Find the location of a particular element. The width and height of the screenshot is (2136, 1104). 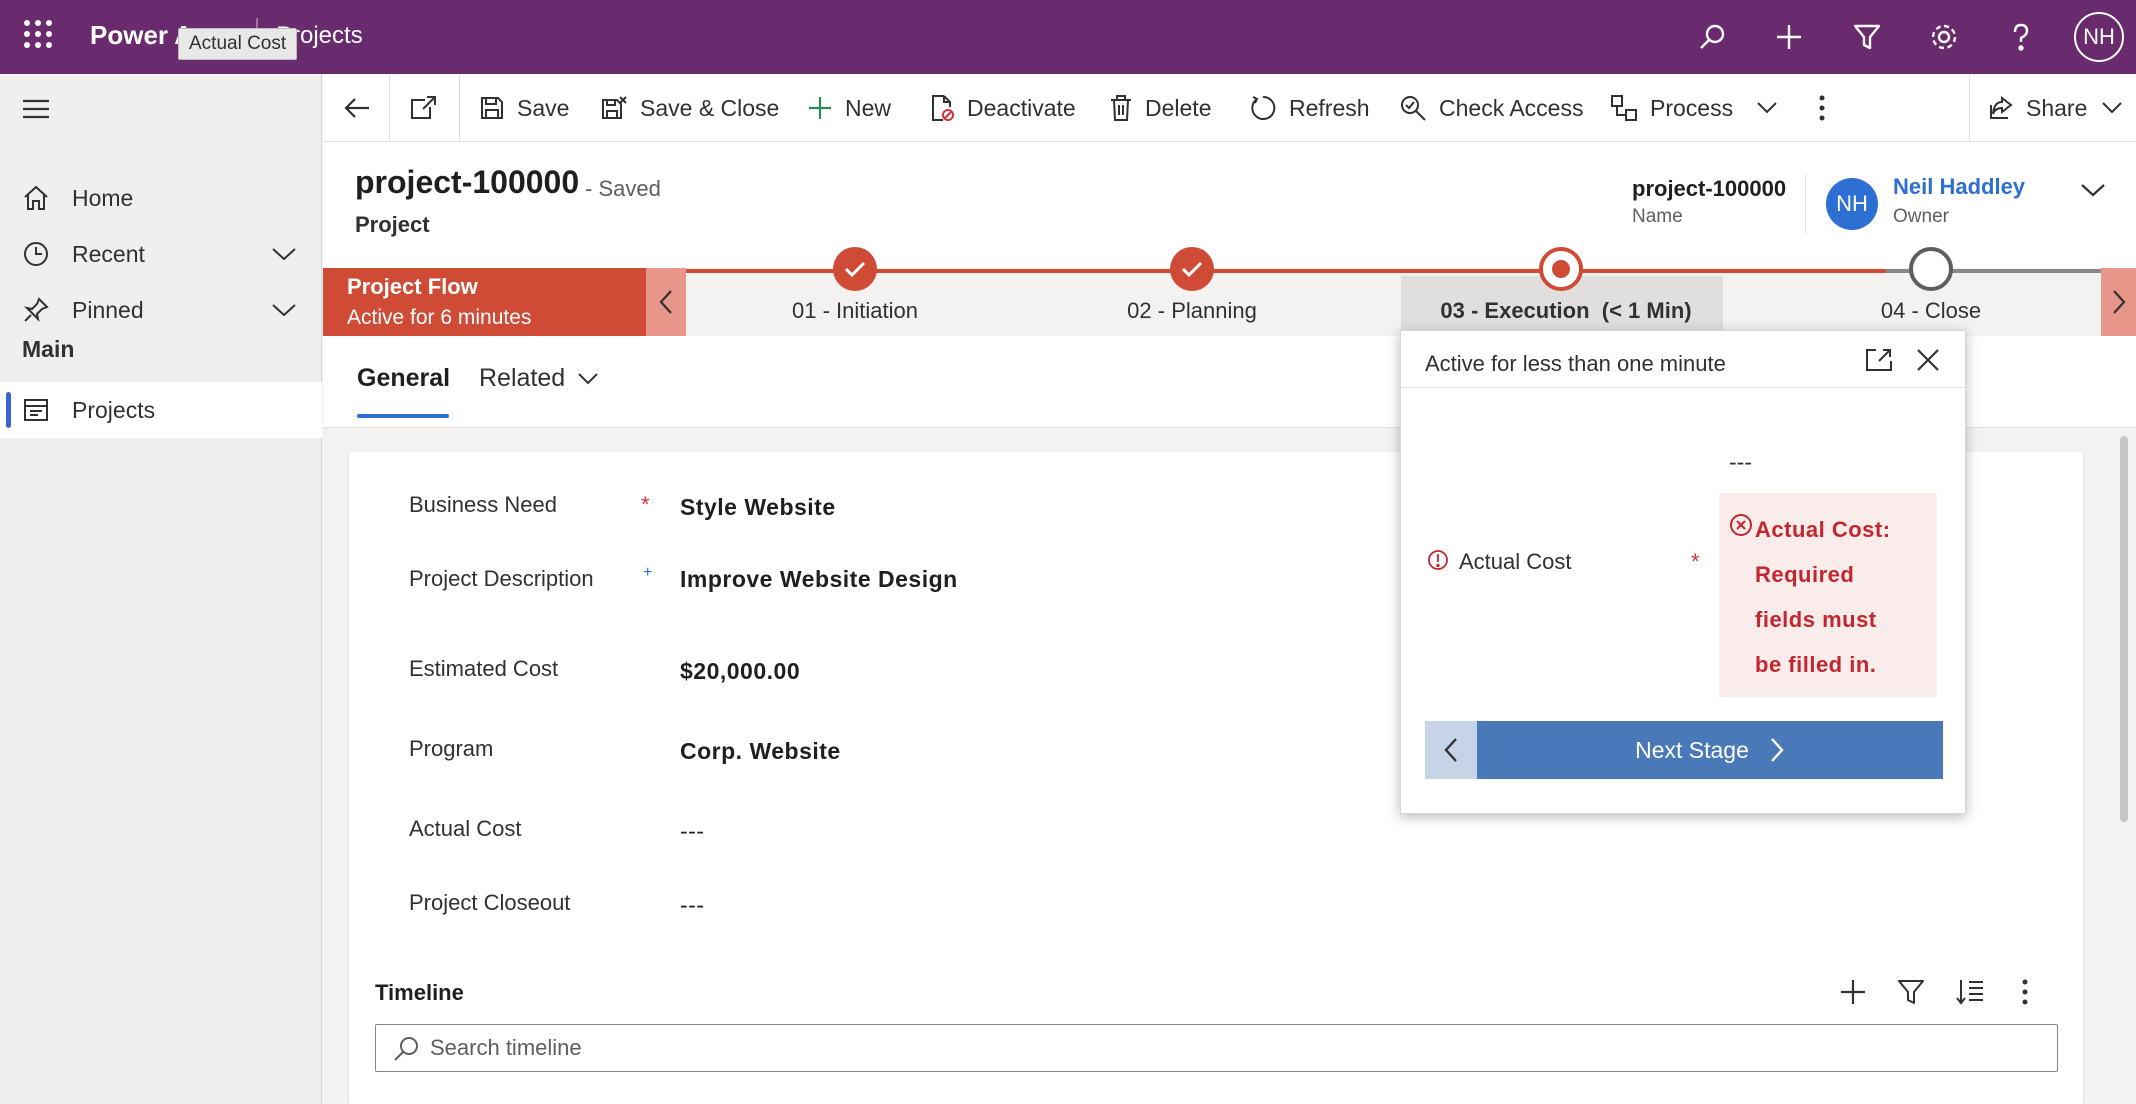

tooltip: Actual Cost is located at coordinates (238, 44).